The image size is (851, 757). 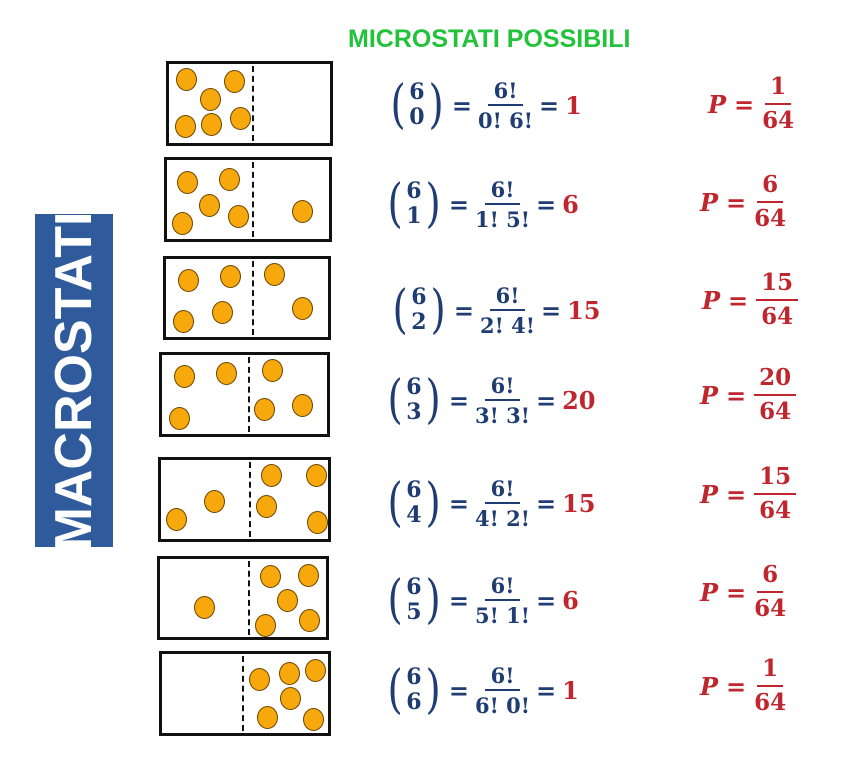 What do you see at coordinates (748, 494) in the screenshot?
I see `probability-row-4: P = 15 64` at bounding box center [748, 494].